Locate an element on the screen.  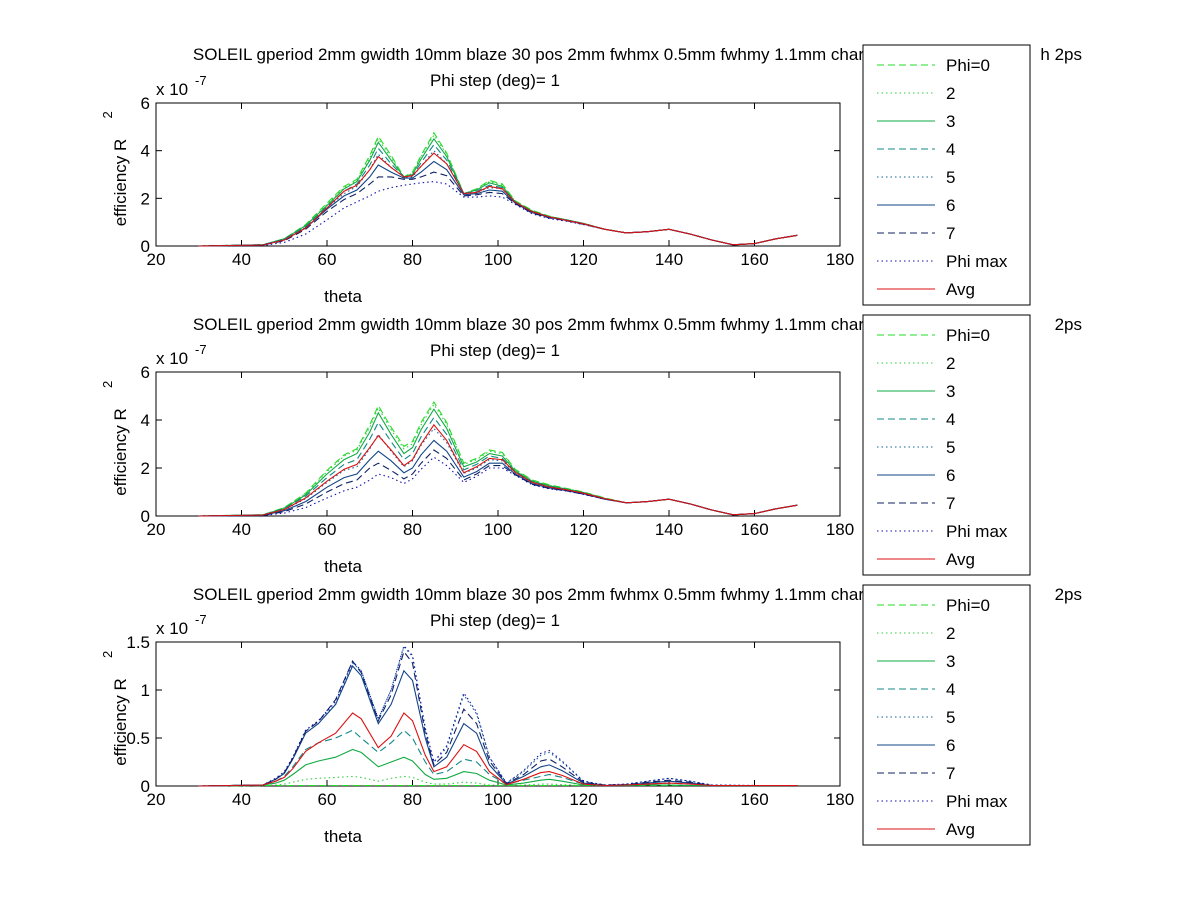
chart-title-tail: h 2ps is located at coordinates (1061, 54).